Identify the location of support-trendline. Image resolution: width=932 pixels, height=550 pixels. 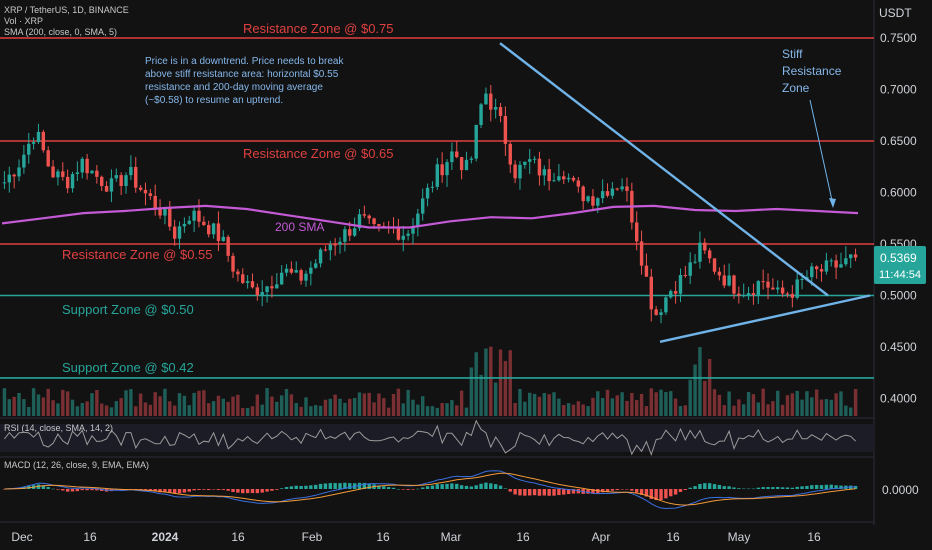
(765, 319).